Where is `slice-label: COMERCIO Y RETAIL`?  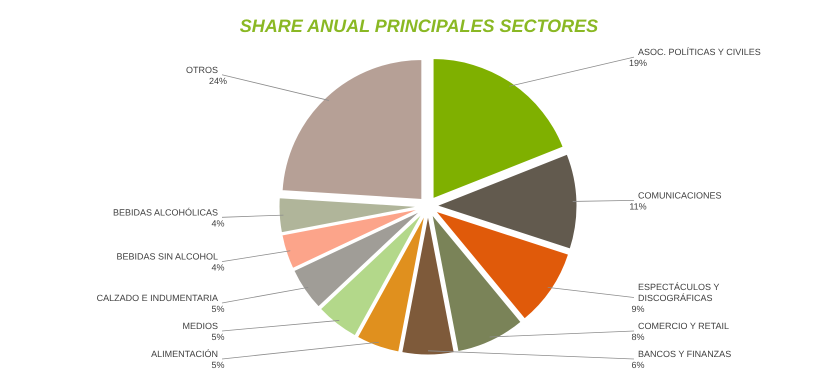 slice-label: COMERCIO Y RETAIL is located at coordinates (684, 326).